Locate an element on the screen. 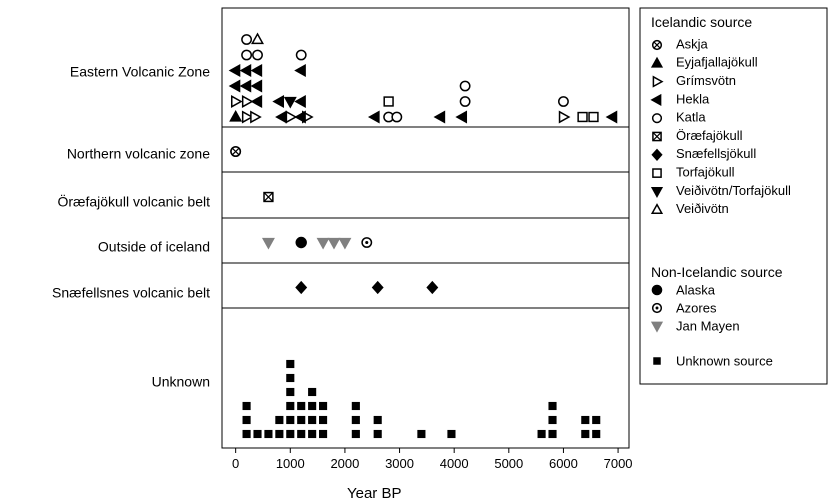 Image resolution: width=829 pixels, height=503 pixels. legend-symbol-askja is located at coordinates (657, 45).